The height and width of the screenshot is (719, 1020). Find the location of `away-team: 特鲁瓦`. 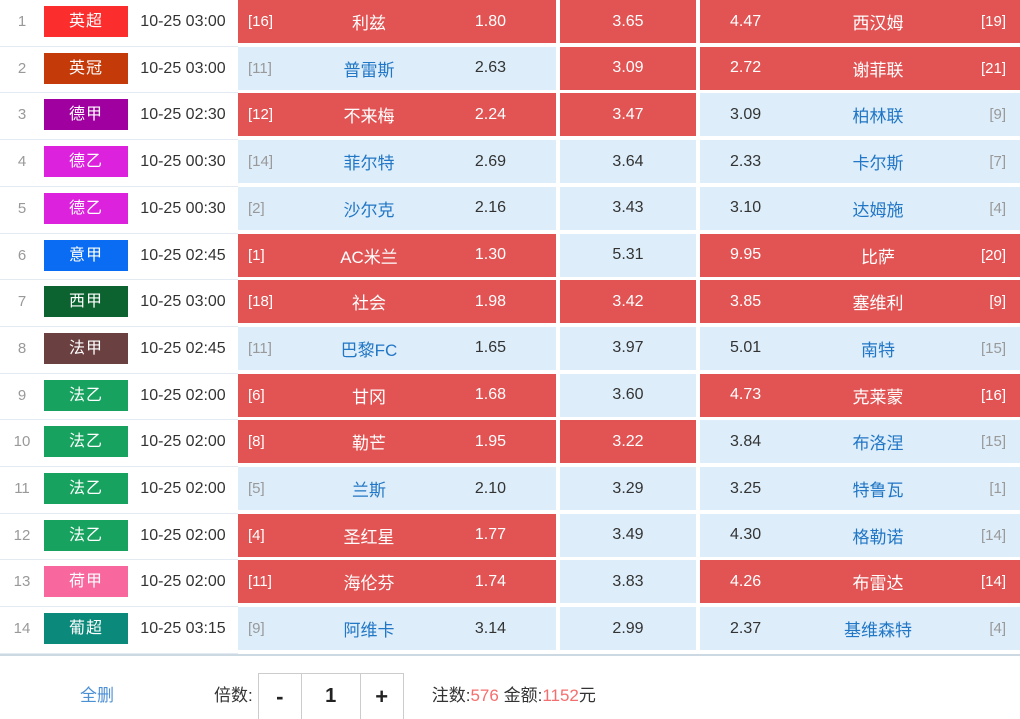

away-team: 特鲁瓦 is located at coordinates (878, 491).